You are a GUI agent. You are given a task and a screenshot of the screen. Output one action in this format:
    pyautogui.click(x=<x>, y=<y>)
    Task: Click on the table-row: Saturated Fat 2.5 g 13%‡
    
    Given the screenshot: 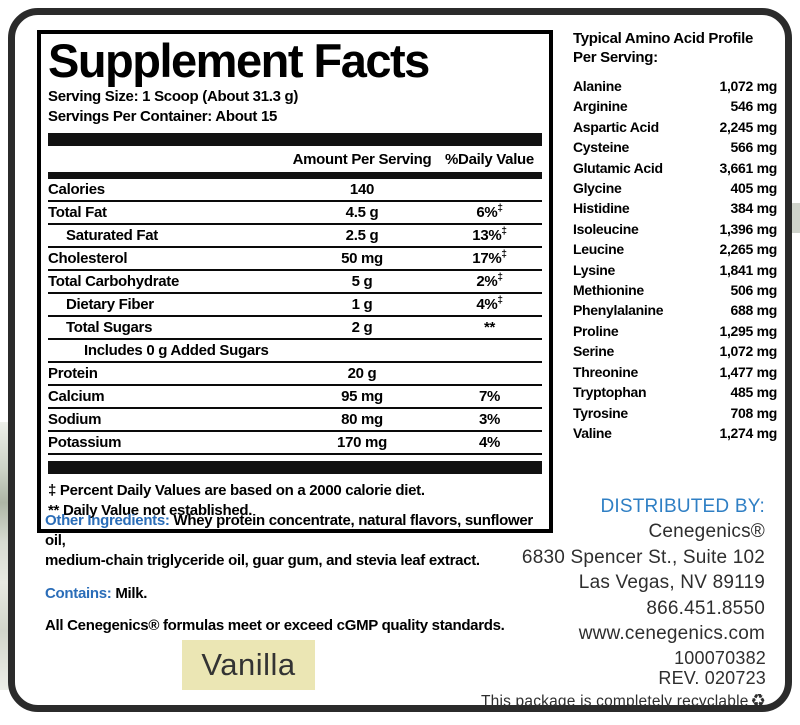 What is the action you would take?
    pyautogui.click(x=295, y=237)
    